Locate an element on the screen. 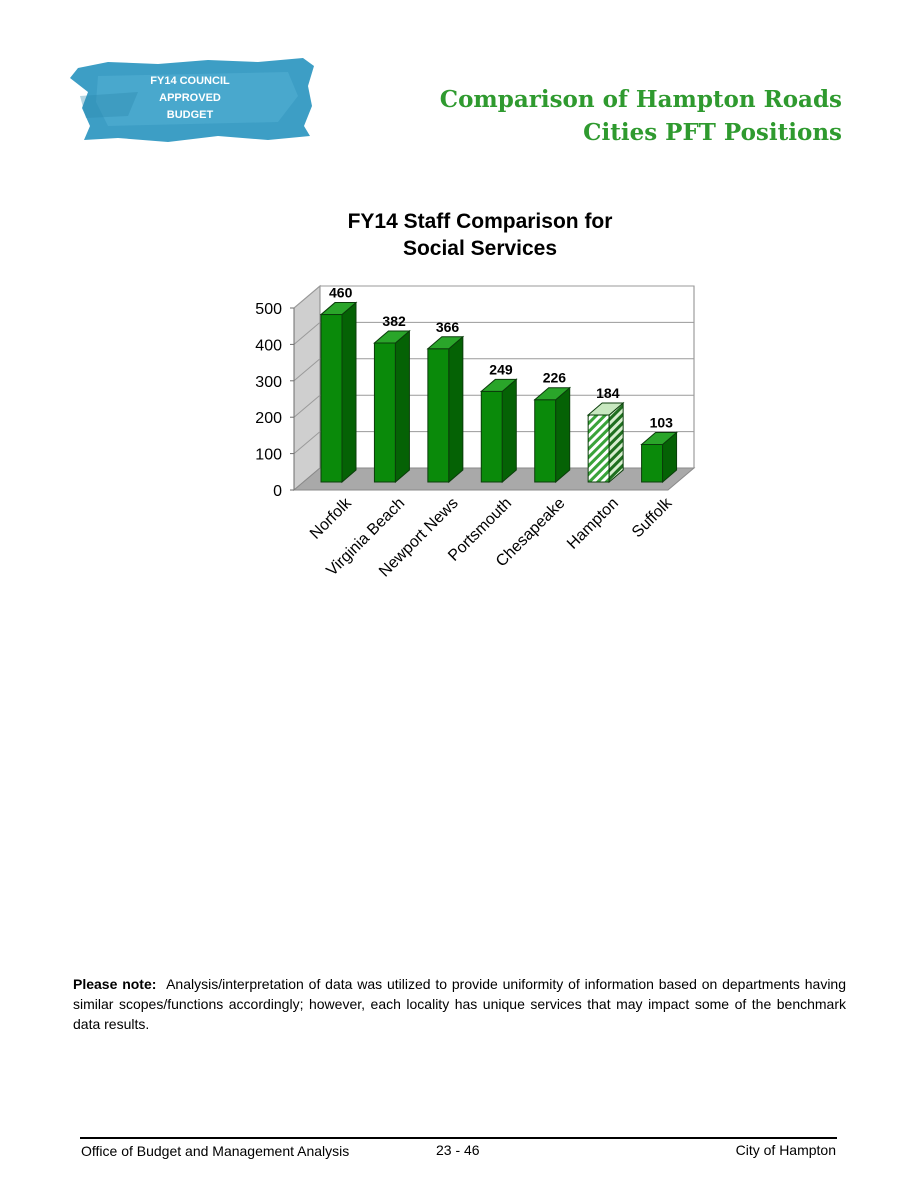  footer-department: Office of Budget and Management Analysis is located at coordinates (215, 1151).